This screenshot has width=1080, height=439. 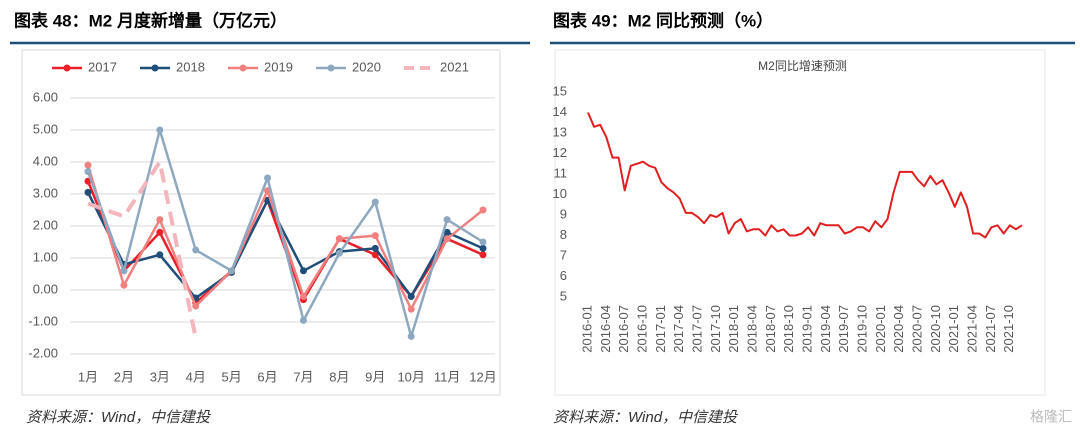 What do you see at coordinates (447, 376) in the screenshot?
I see `x-tick-label: 11月` at bounding box center [447, 376].